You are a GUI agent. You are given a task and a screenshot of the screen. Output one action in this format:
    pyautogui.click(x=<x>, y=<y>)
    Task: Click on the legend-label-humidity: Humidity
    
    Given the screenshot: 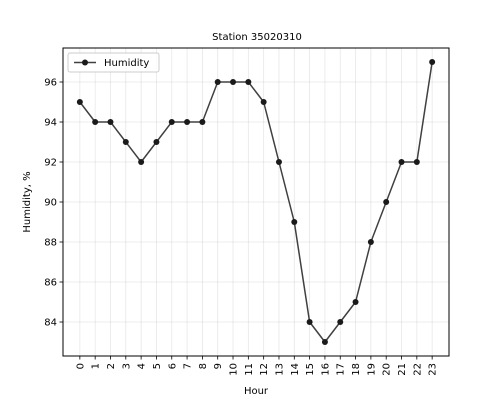 What is the action you would take?
    pyautogui.click(x=126, y=63)
    